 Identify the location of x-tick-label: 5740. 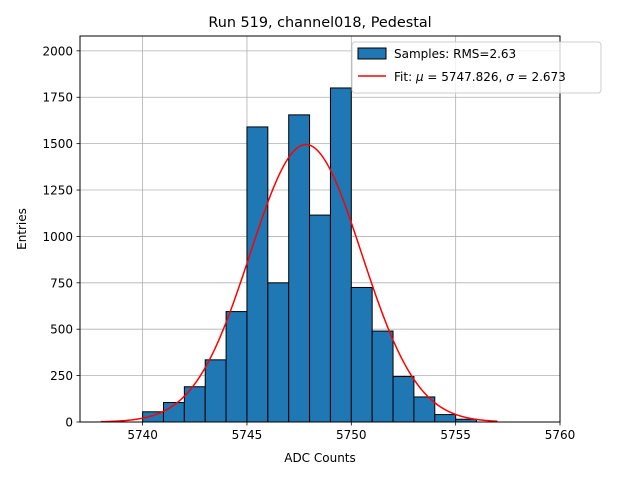
(142, 435).